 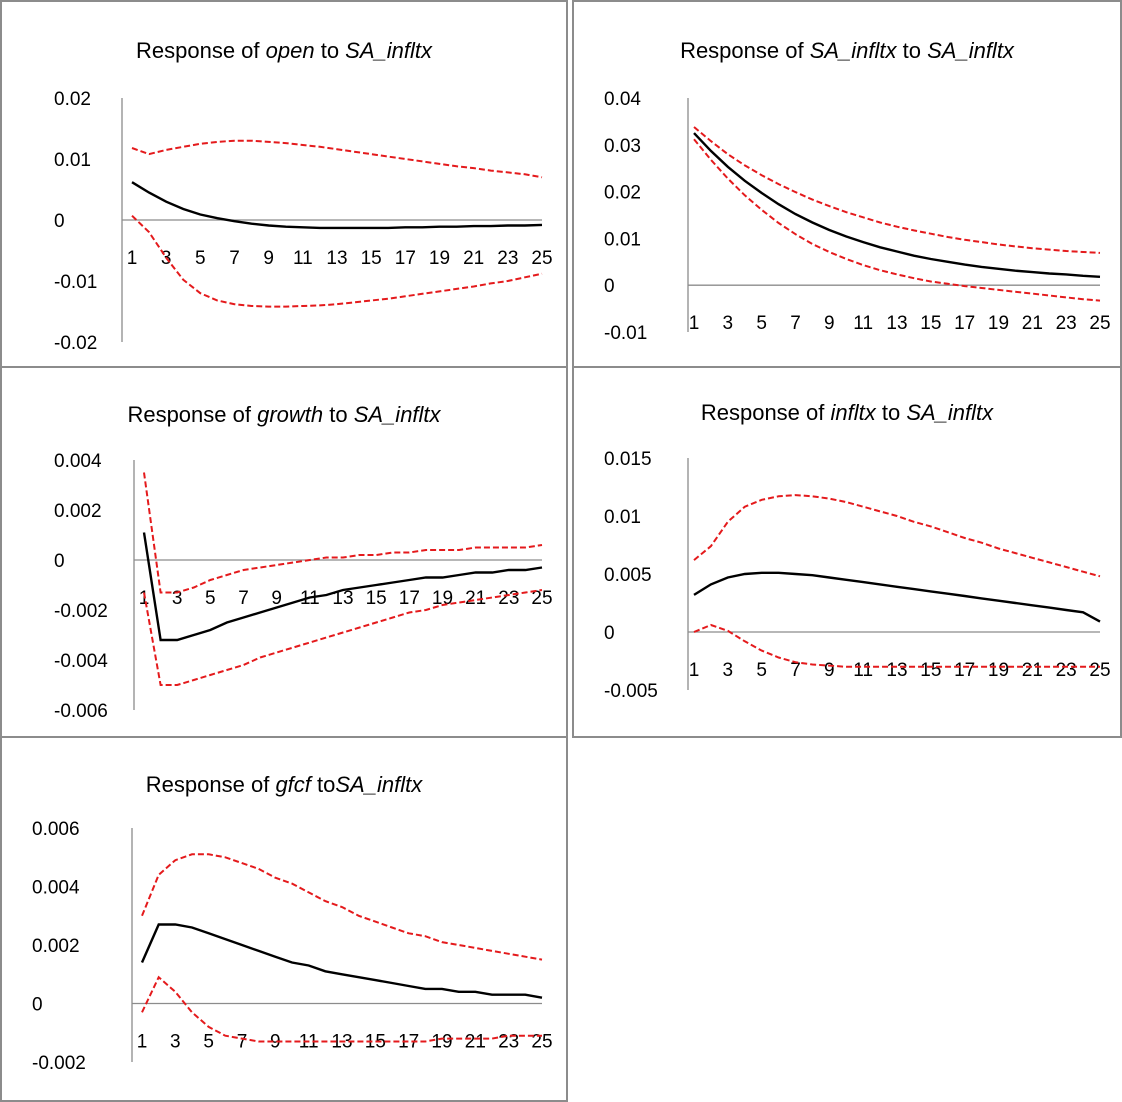 I want to click on chart-title: Response of SA_infltx to SA_infltx, so click(x=847, y=51).